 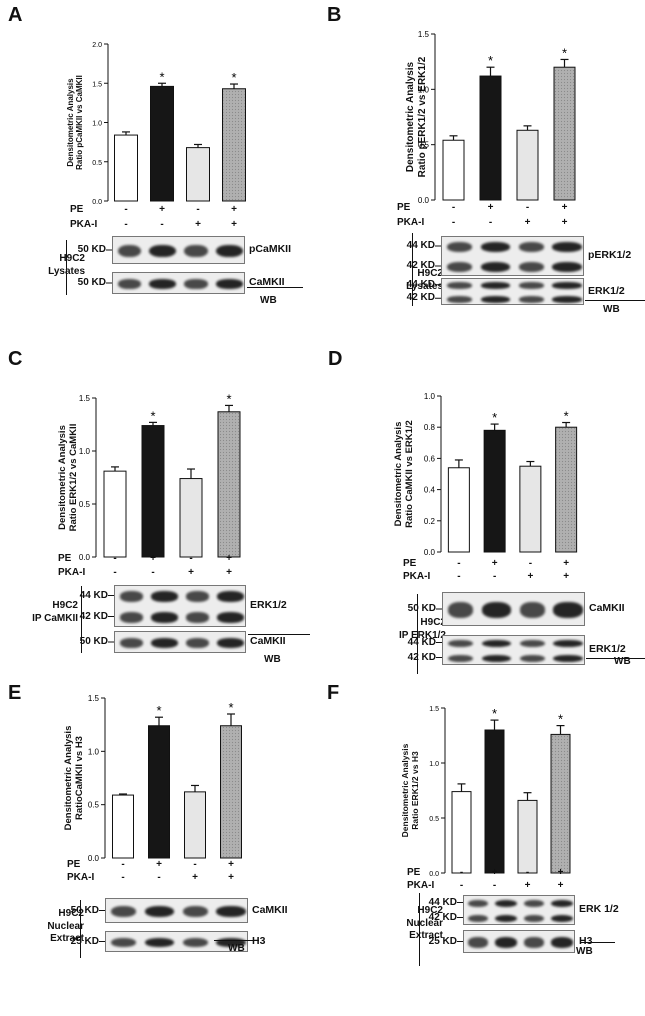 I want to click on molecular-weight-label: 50 KD, so click(x=421, y=608).